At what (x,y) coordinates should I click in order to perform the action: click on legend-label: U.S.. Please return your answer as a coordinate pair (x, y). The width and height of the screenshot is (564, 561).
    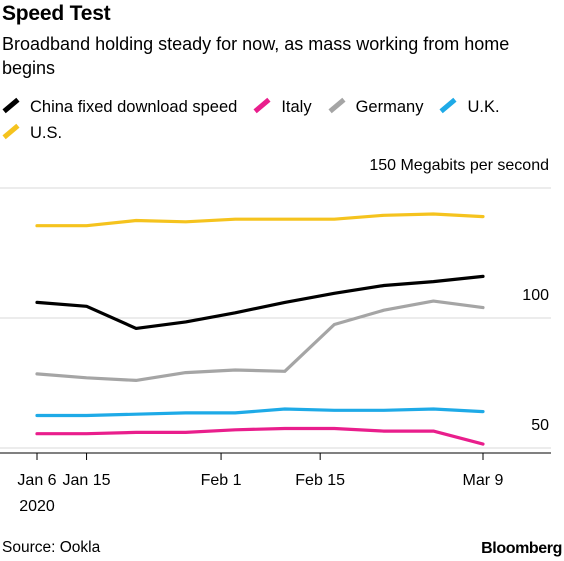
    Looking at the image, I should click on (46, 133).